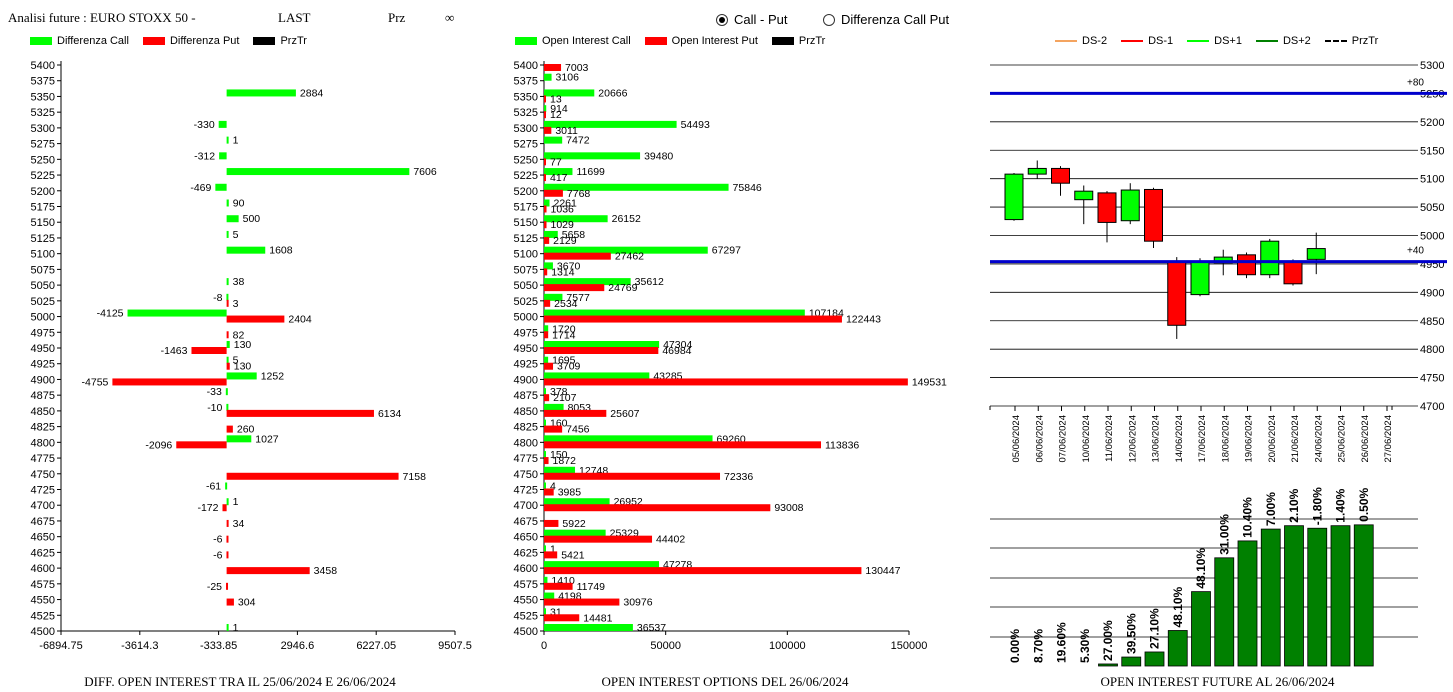  What do you see at coordinates (298, 646) in the screenshot?
I see `p1-x-tick-label: 2946.6` at bounding box center [298, 646].